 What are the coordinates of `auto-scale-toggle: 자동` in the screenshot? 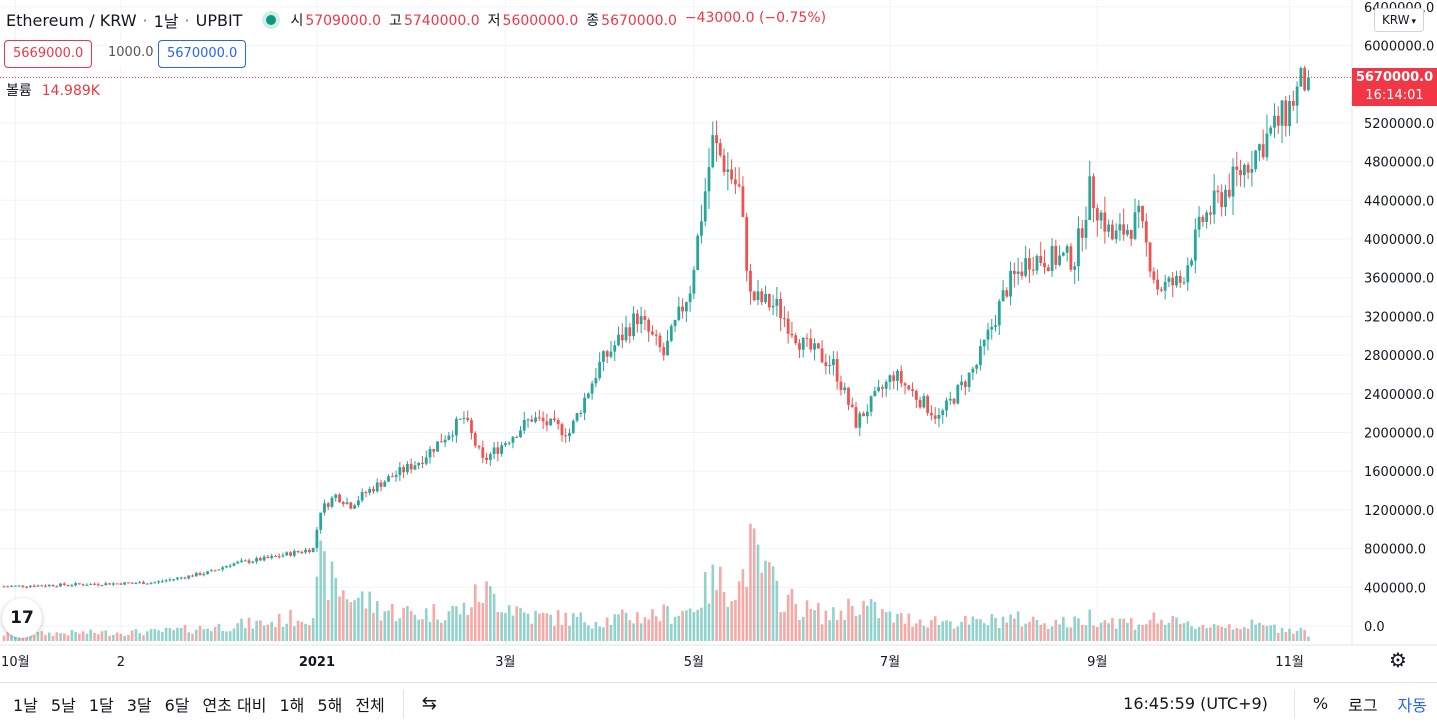 It's located at (1412, 705).